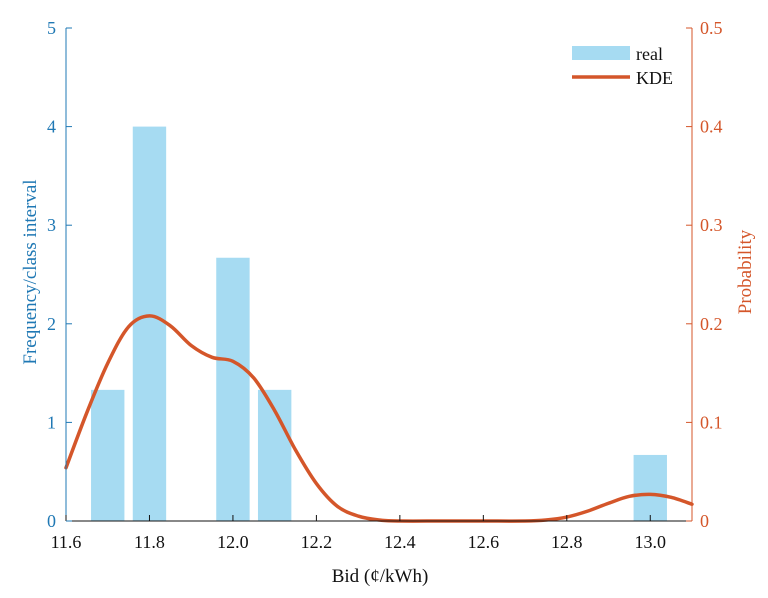  I want to click on x-tick-label: 11.8, so click(149, 542).